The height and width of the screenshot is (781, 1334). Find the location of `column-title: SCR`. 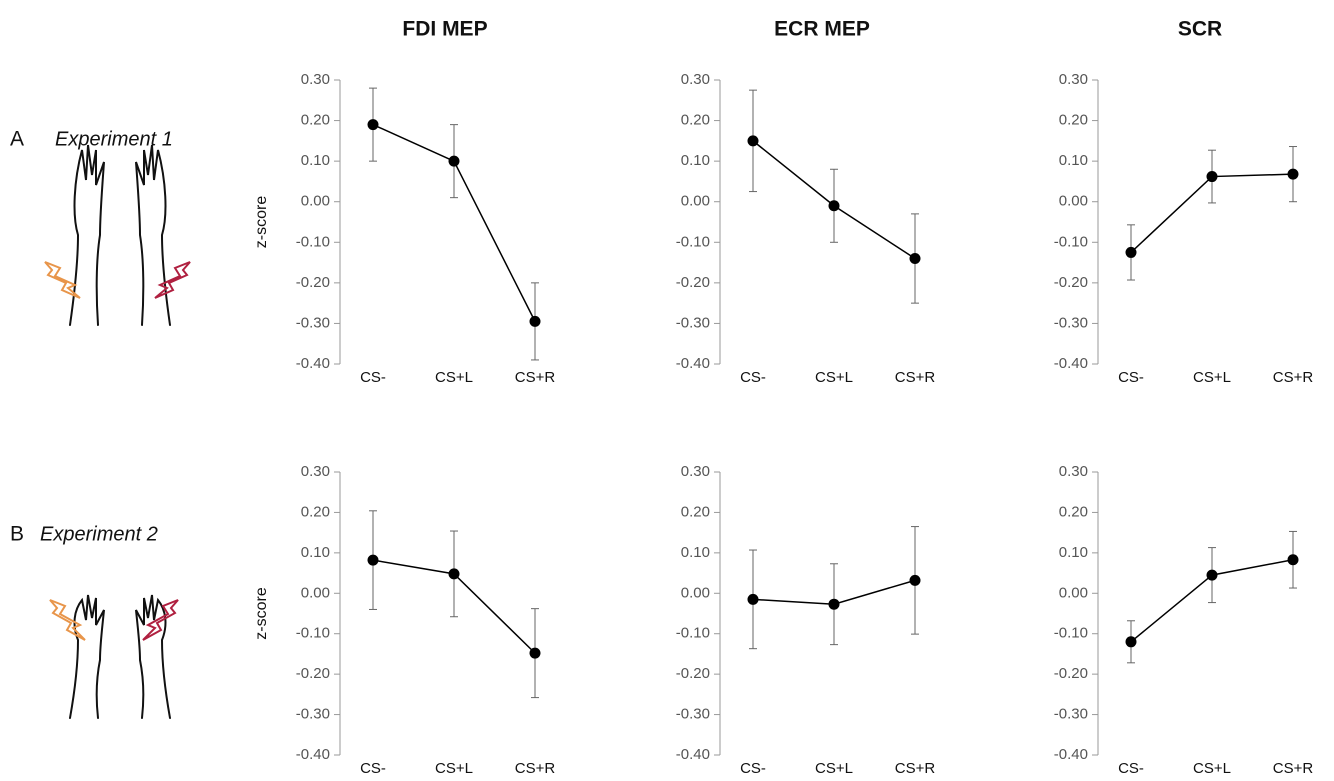

column-title: SCR is located at coordinates (1200, 29).